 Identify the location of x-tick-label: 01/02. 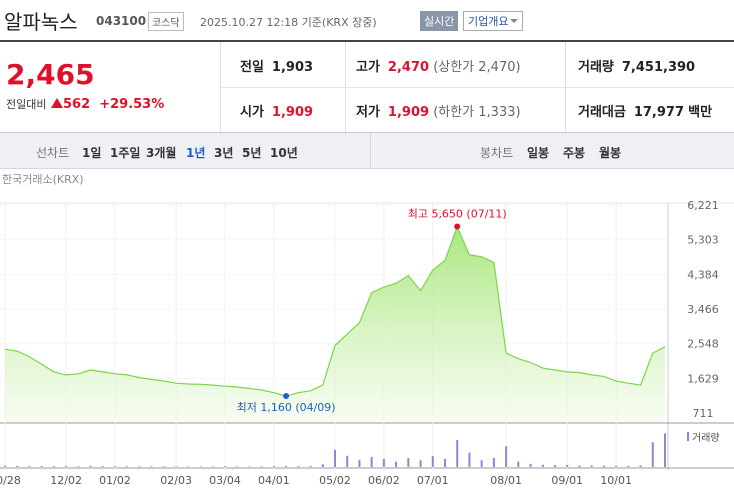
(115, 480).